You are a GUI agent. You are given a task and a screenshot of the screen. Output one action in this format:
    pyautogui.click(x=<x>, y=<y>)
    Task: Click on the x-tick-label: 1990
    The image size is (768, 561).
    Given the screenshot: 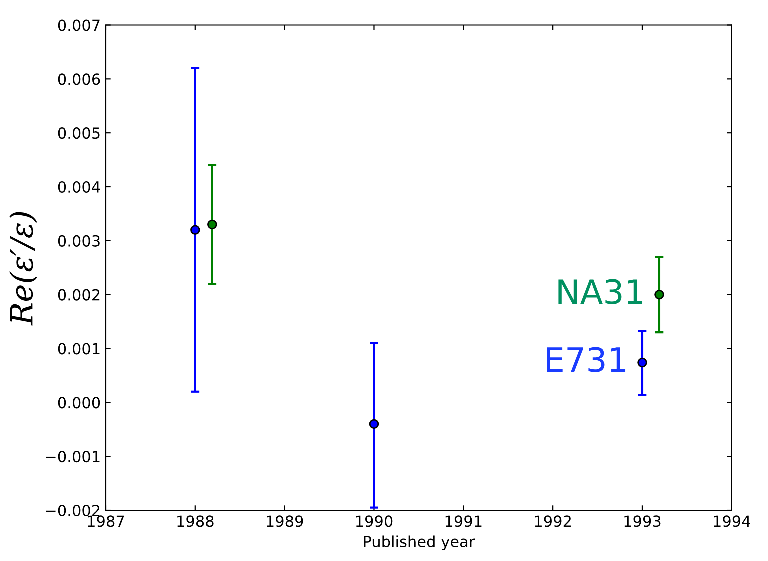 What is the action you would take?
    pyautogui.click(x=374, y=522)
    